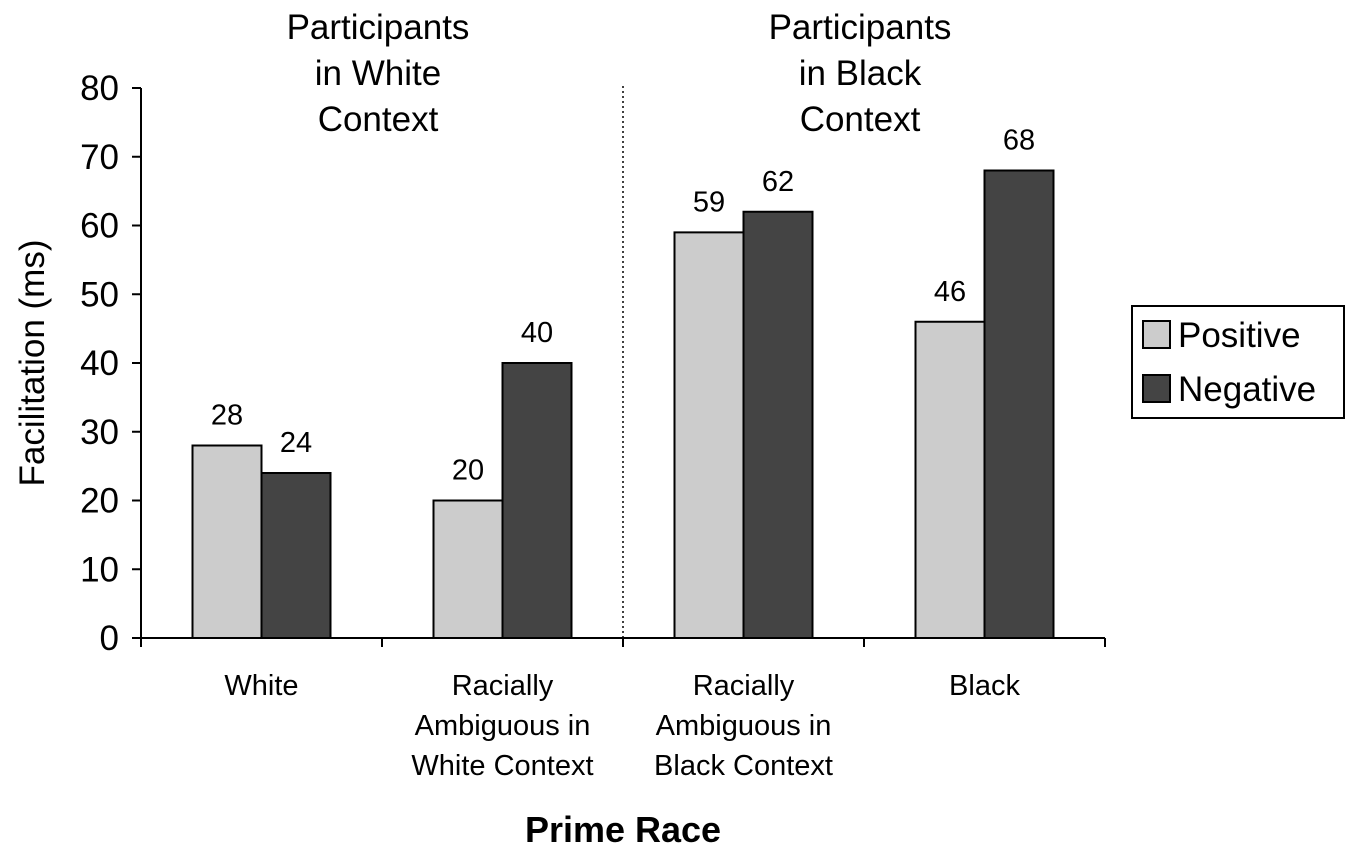 This screenshot has height=846, width=1352. I want to click on data-label: 59, so click(709, 202).